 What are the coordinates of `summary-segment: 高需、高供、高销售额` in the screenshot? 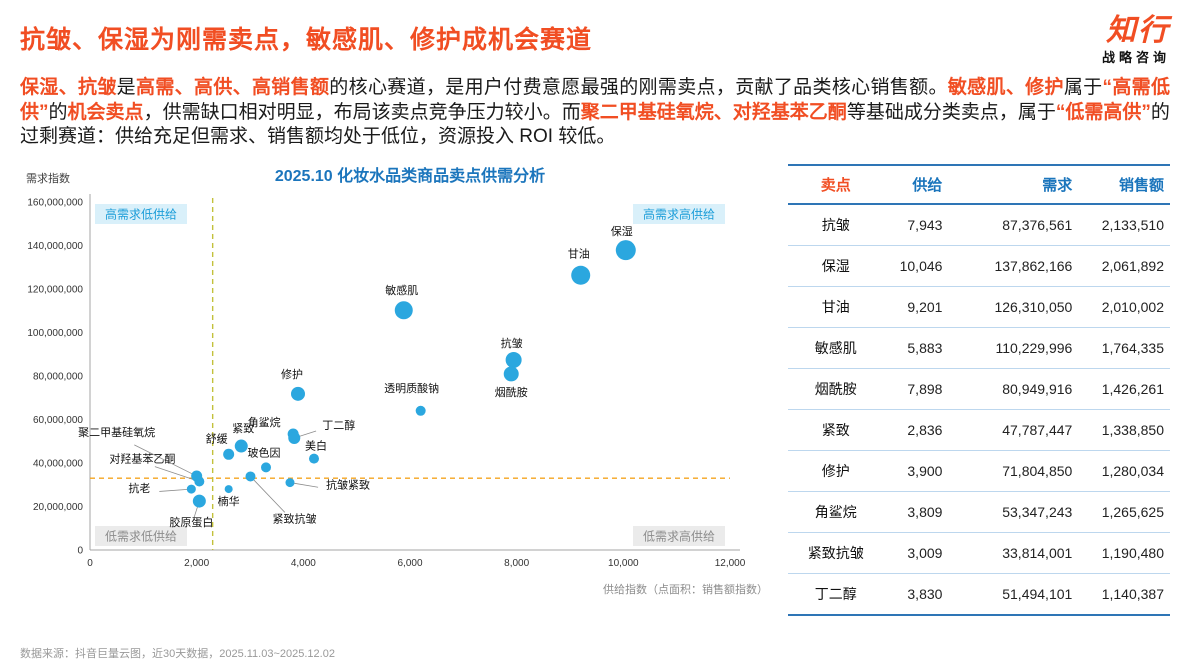 It's located at (233, 87).